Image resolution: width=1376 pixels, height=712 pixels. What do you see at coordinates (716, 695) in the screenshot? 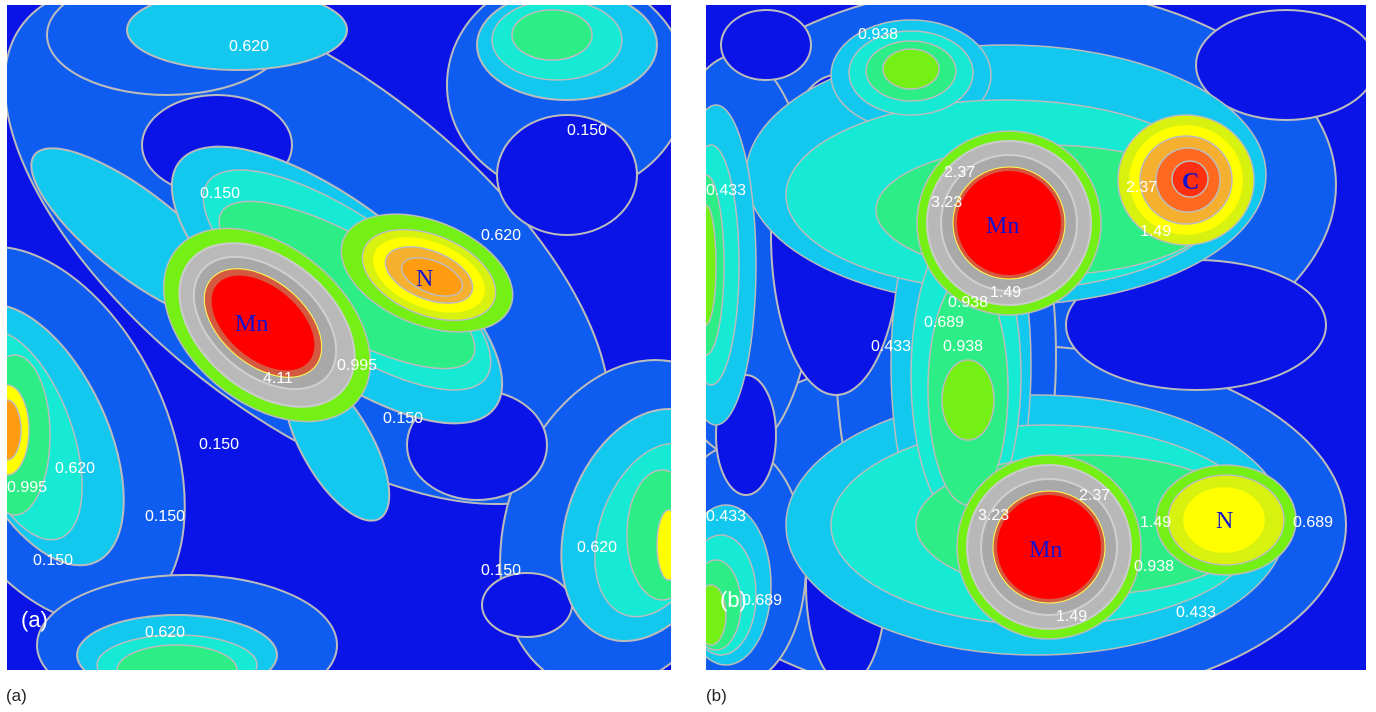
I see `caption-b: (b)` at bounding box center [716, 695].